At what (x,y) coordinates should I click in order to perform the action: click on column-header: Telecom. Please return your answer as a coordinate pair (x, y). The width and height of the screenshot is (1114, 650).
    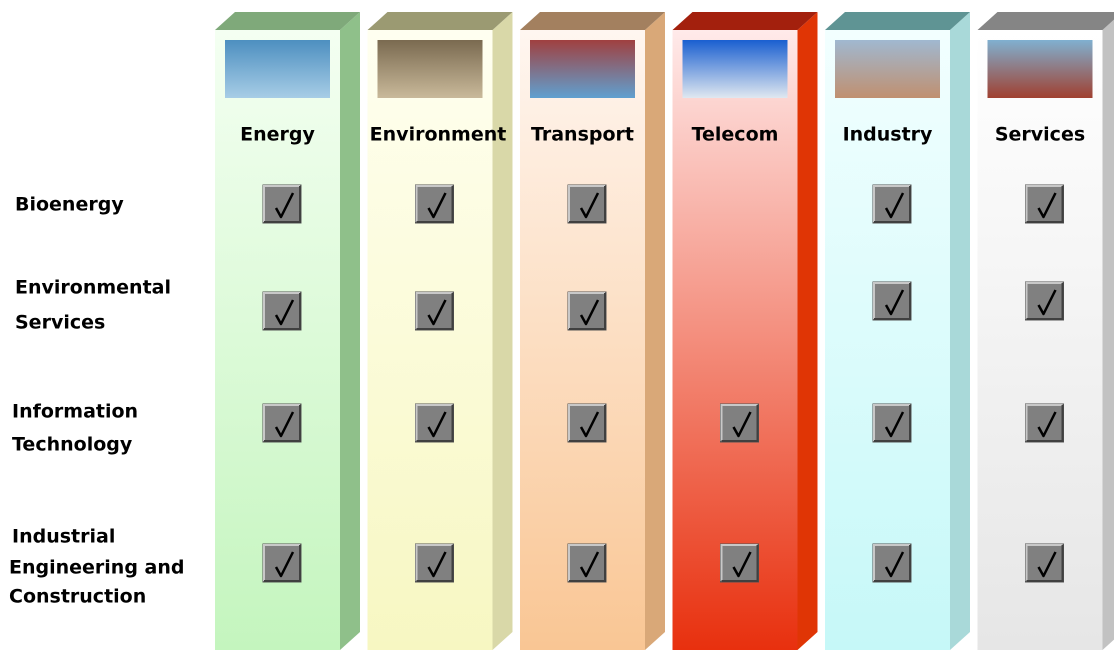
    Looking at the image, I should click on (735, 135).